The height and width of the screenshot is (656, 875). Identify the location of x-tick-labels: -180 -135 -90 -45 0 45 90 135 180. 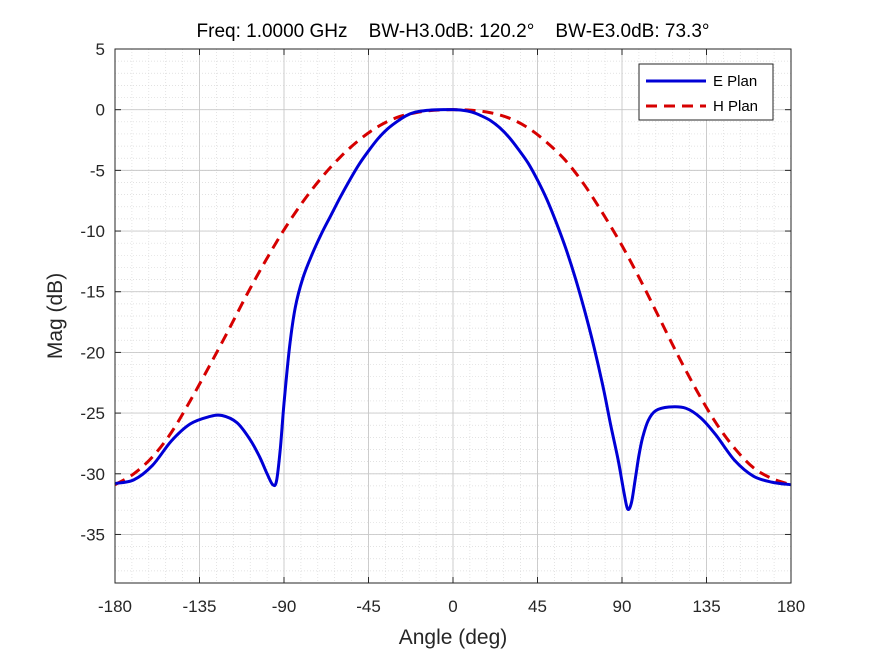
(451, 606).